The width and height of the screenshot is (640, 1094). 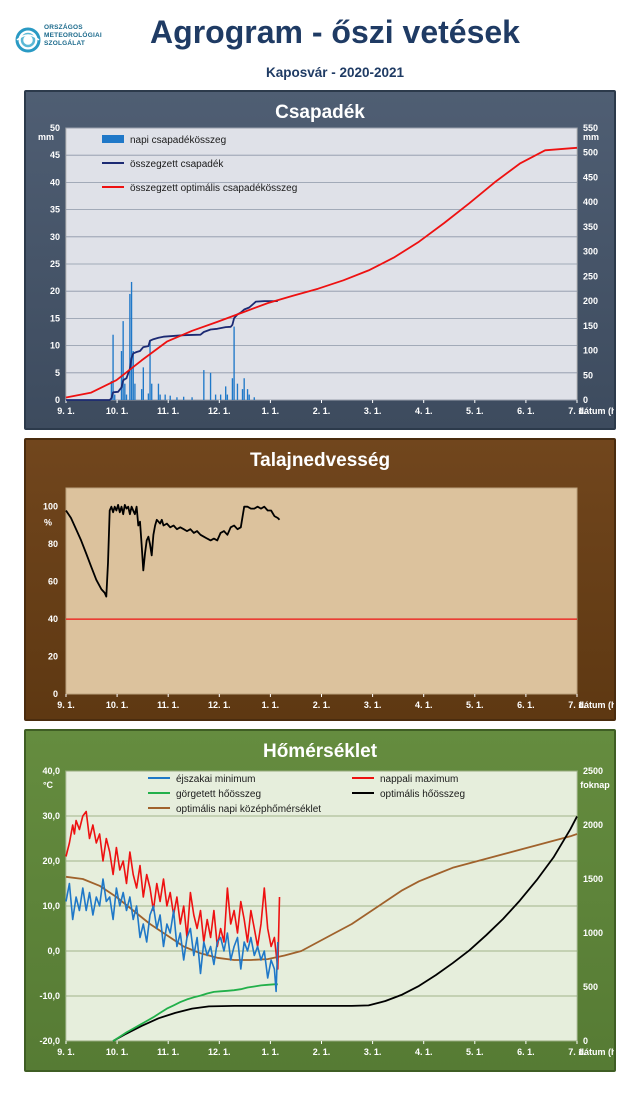 What do you see at coordinates (595, 785) in the screenshot?
I see `temperature-y-right-unit: foknap` at bounding box center [595, 785].